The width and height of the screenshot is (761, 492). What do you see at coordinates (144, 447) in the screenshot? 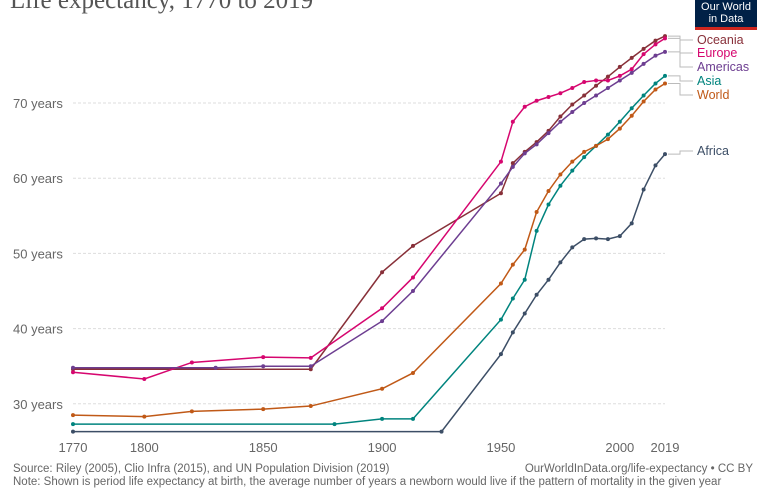
I see `x-tick-label: 1800` at bounding box center [144, 447].